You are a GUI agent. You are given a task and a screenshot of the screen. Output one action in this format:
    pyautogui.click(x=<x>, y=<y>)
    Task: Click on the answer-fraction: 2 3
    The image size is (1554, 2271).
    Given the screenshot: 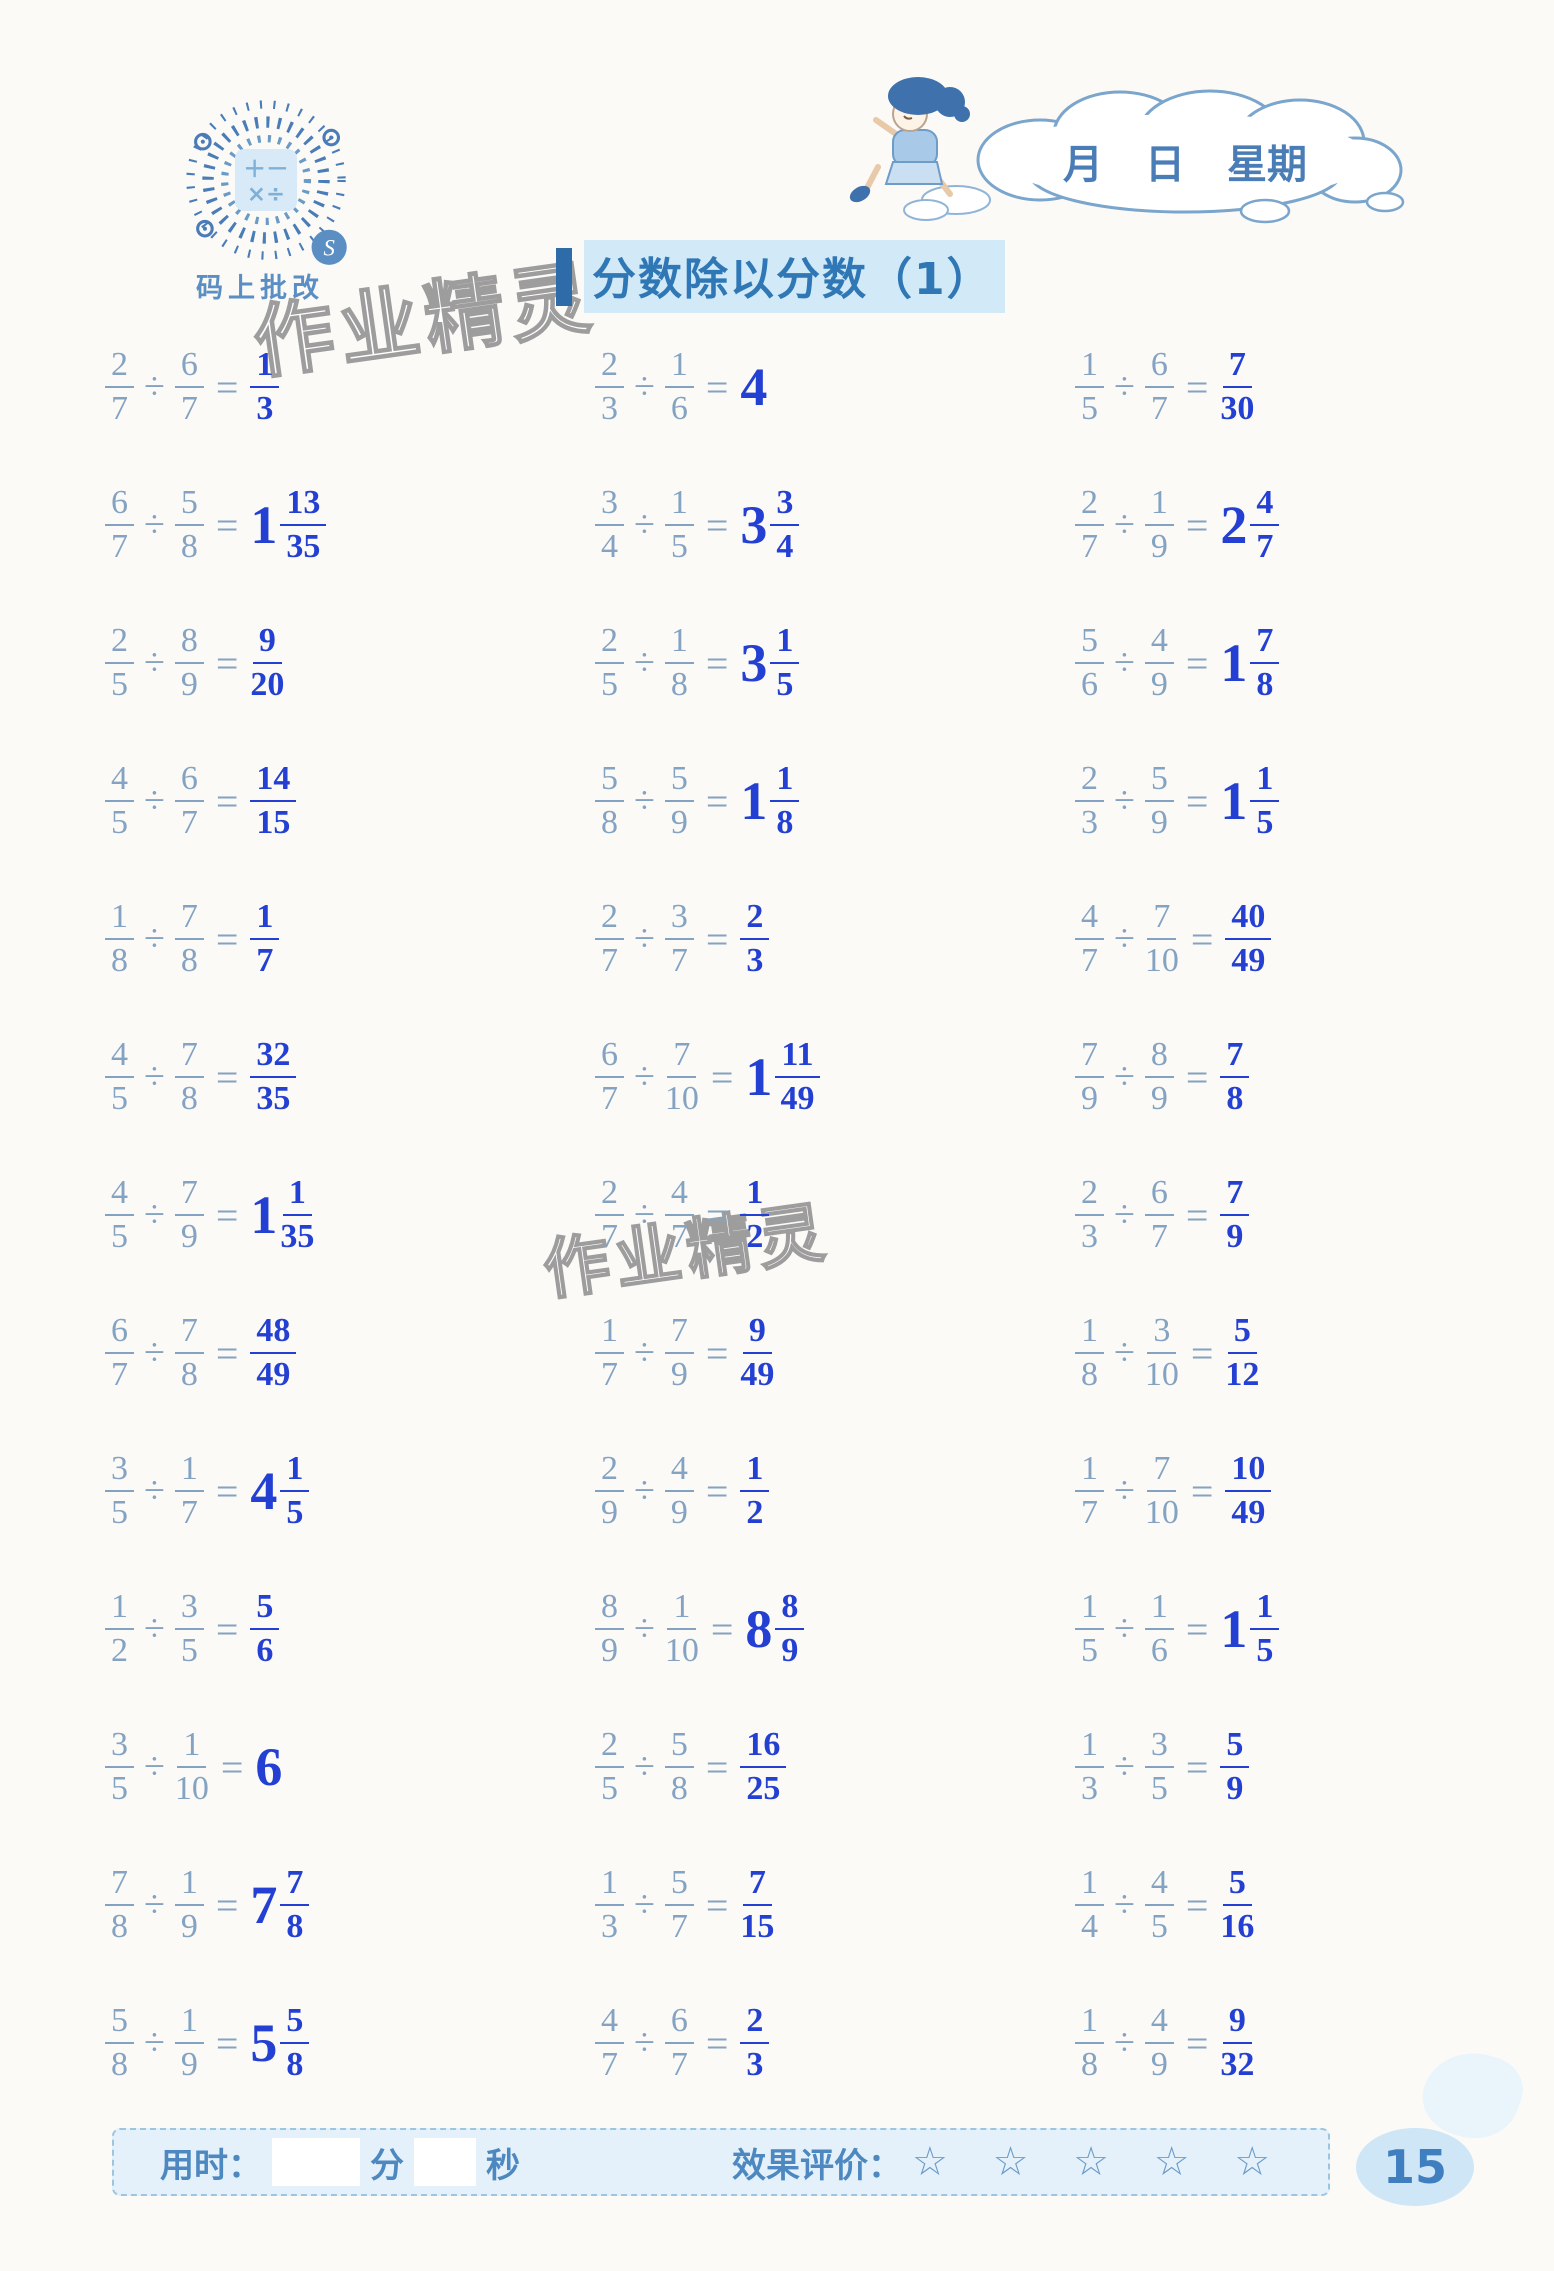 What is the action you would take?
    pyautogui.click(x=755, y=938)
    